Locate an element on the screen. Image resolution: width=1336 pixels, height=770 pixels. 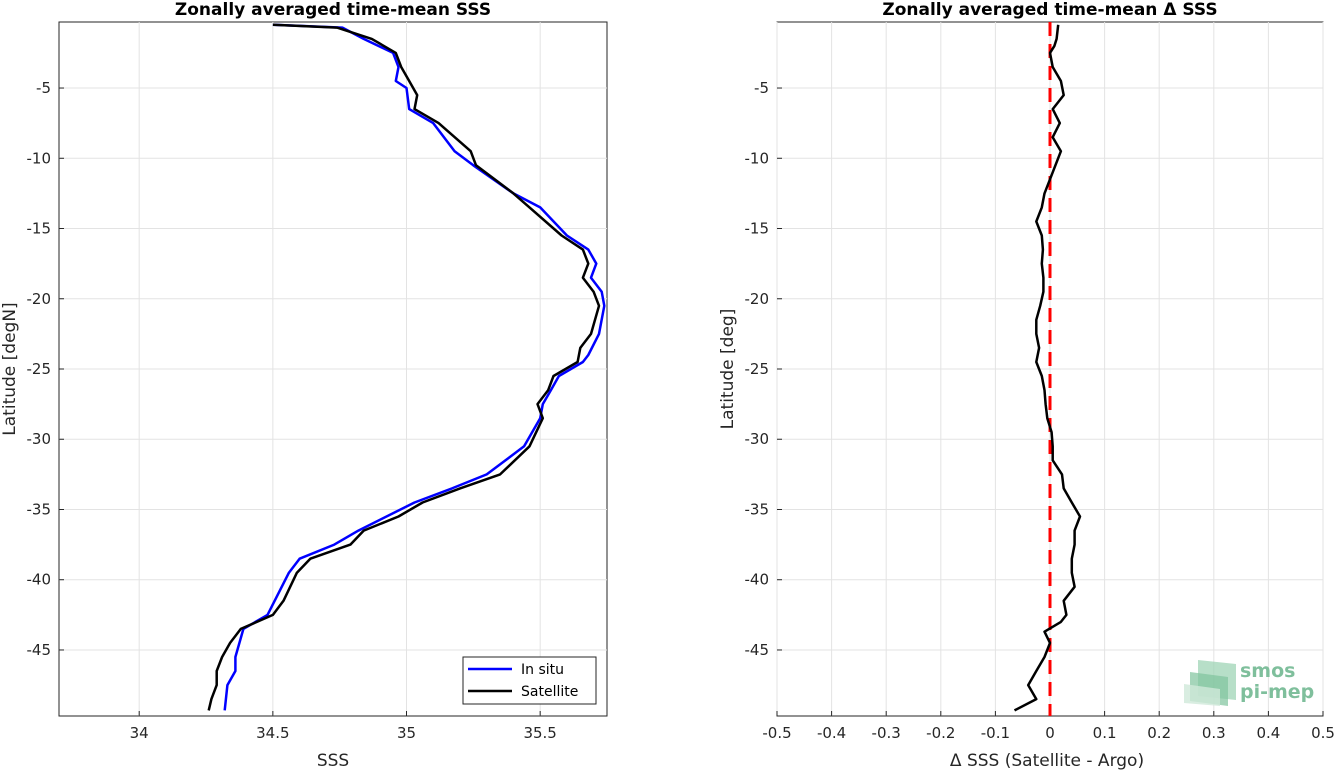
logo-mark is located at coordinates (1202, 695).